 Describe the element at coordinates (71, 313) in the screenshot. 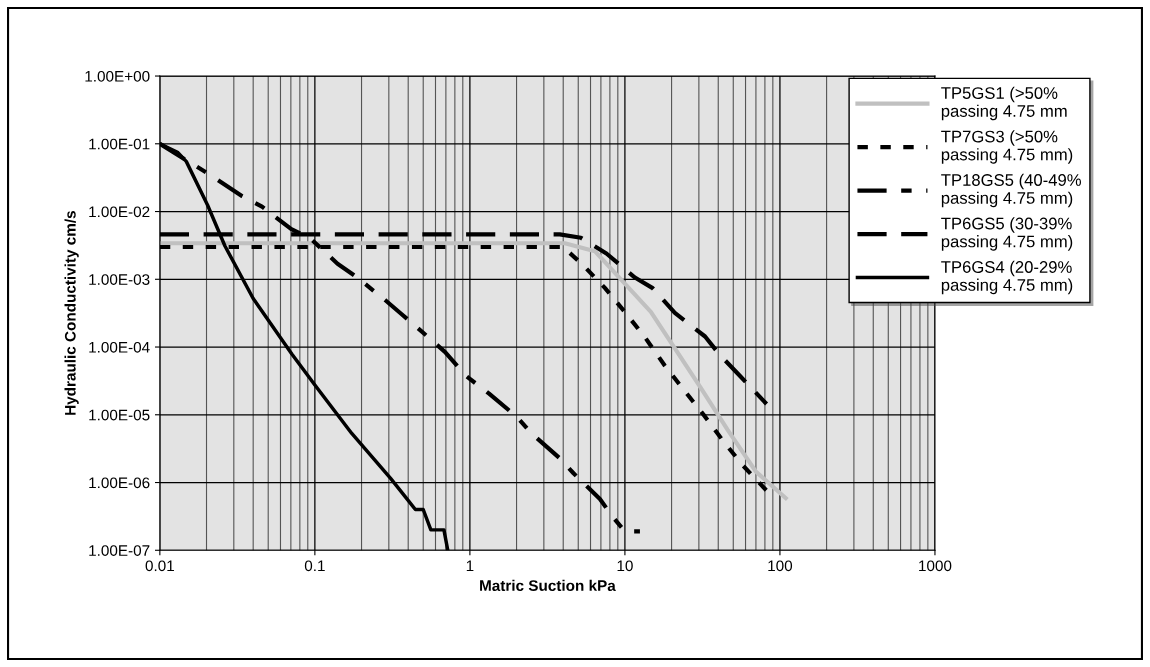

I see `y-axis-title: Hydraulic Conductivity cm/s` at that location.